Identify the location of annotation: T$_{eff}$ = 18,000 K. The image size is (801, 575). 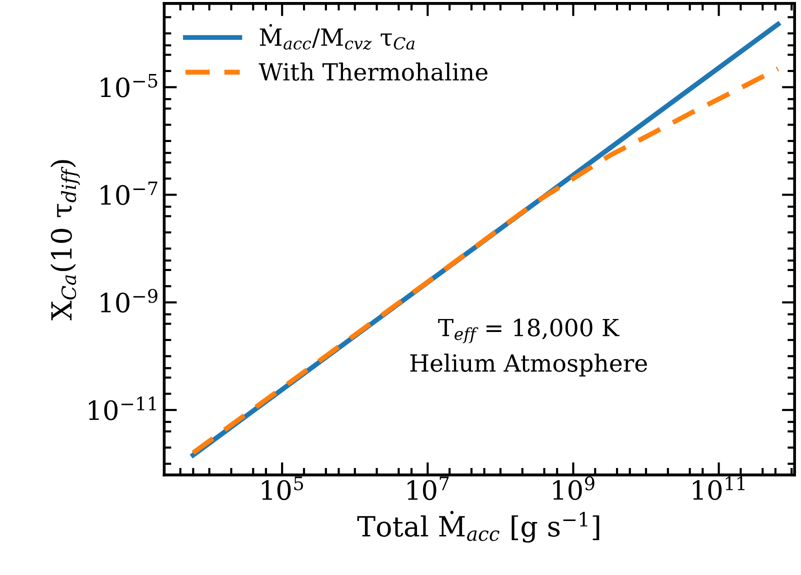
(529, 331).